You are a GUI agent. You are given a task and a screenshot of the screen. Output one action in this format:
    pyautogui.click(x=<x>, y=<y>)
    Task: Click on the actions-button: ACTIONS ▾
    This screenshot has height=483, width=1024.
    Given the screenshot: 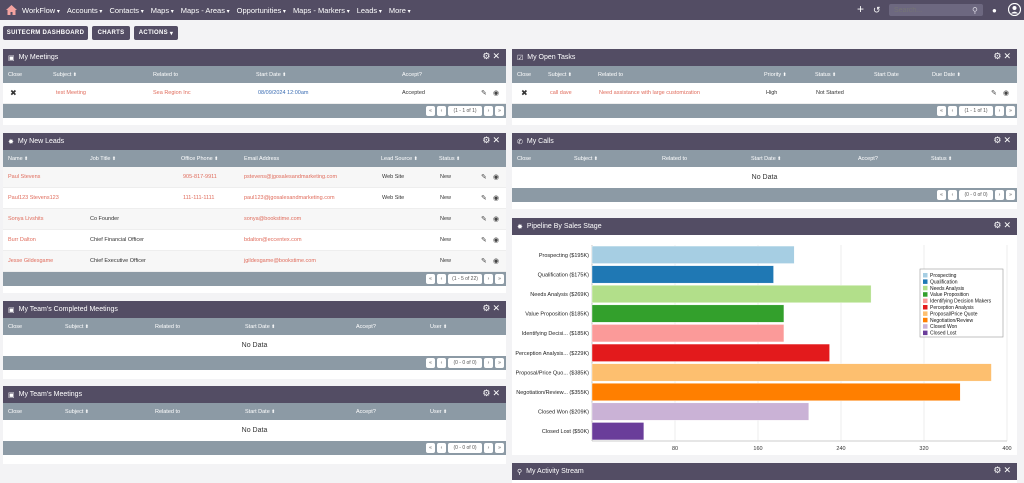 What is the action you would take?
    pyautogui.click(x=156, y=33)
    